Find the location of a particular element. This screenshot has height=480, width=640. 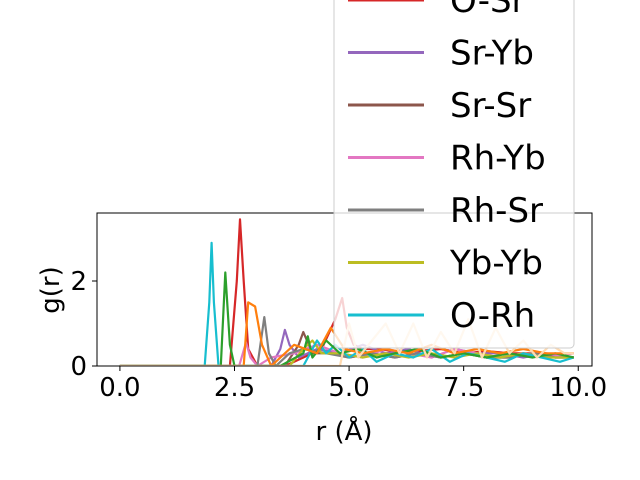

legend-label-sr-yb: Sr-Yb is located at coordinates (492, 54).